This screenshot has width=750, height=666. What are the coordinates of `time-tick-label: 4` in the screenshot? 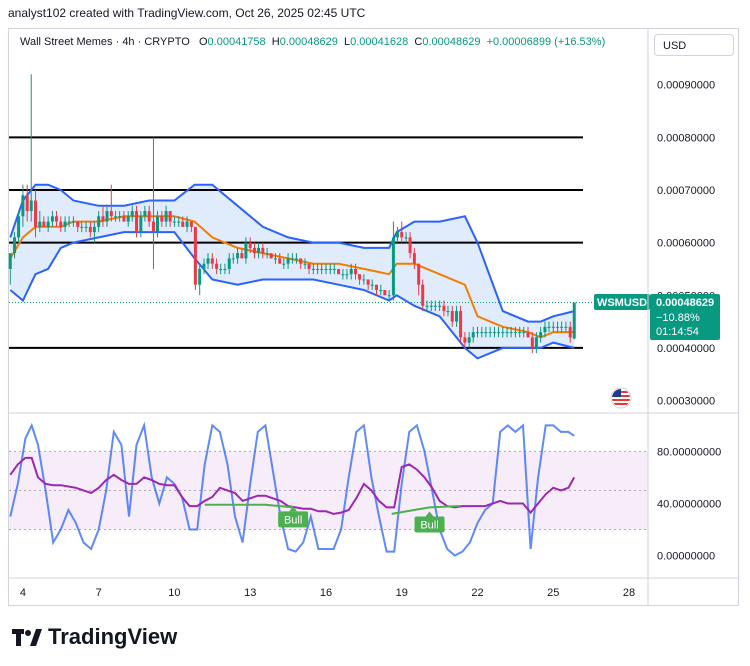 It's located at (23, 593).